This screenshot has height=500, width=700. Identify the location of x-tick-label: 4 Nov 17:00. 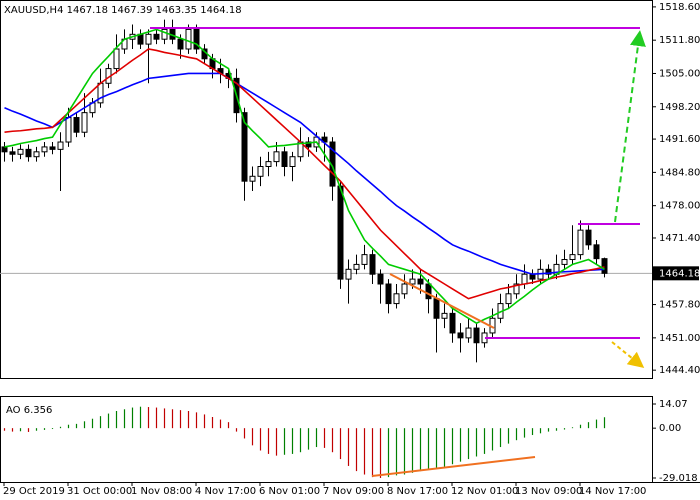
(225, 491).